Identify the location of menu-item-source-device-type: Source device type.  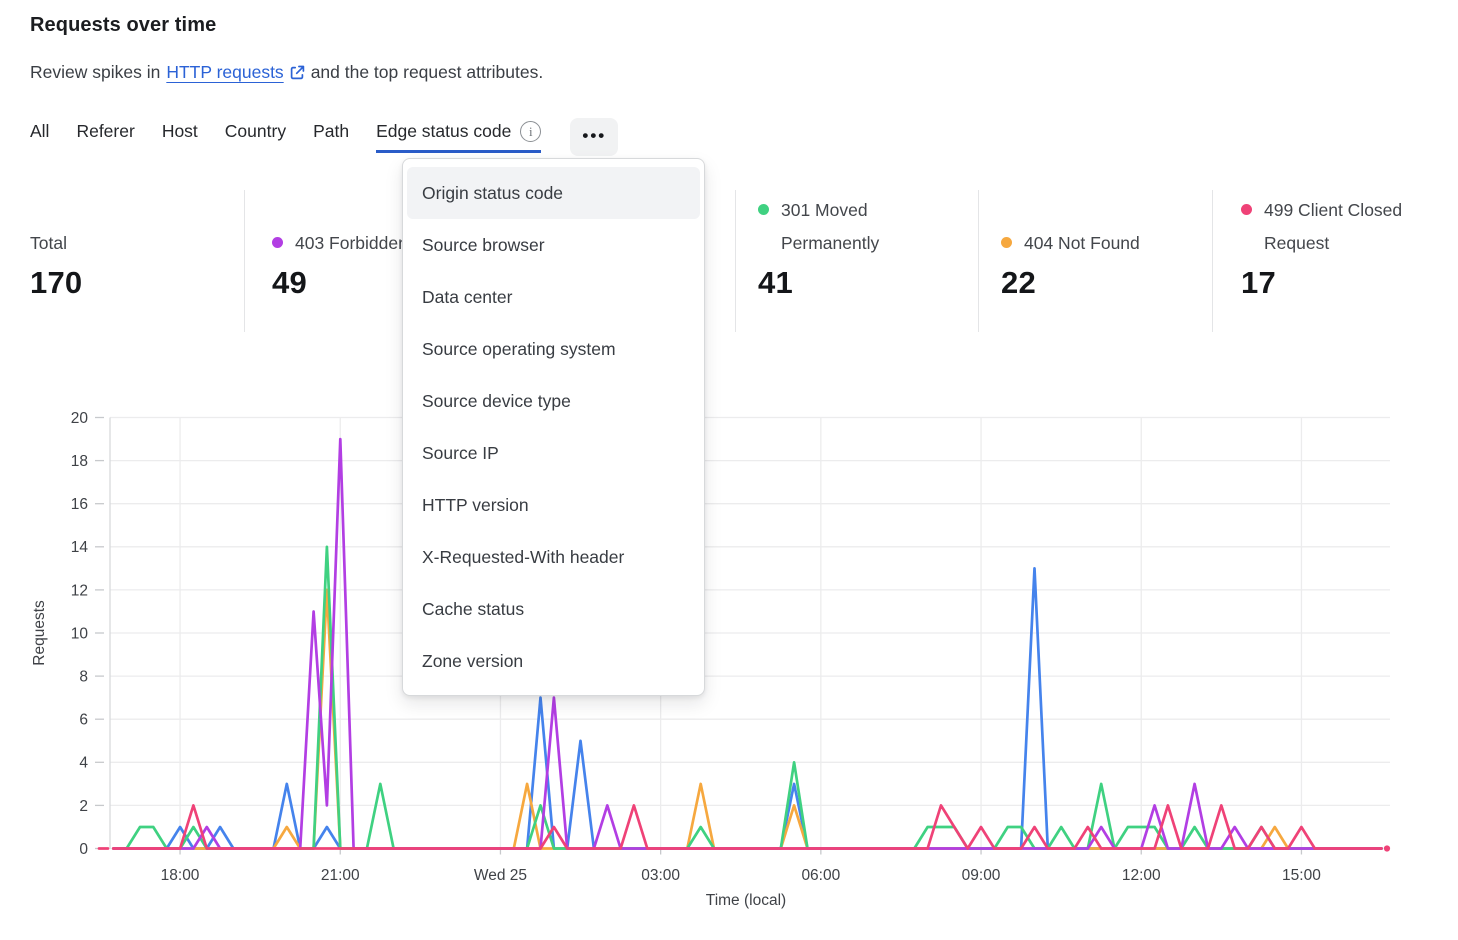
(496, 400).